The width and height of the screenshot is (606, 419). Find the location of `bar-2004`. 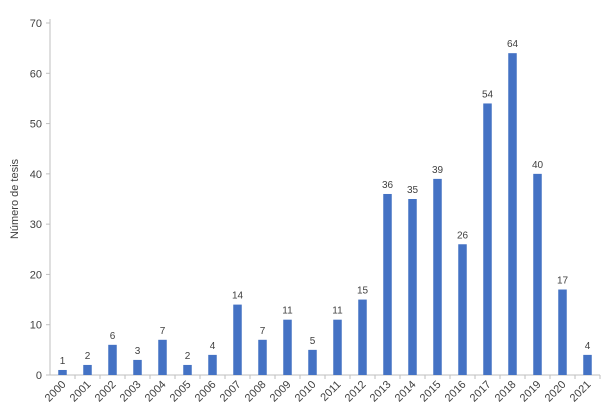

bar-2004 is located at coordinates (162, 357).